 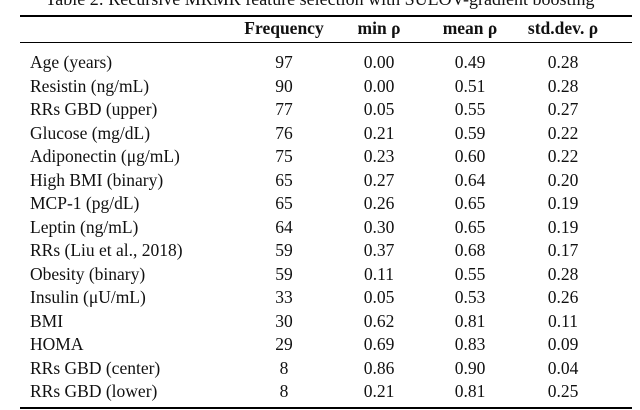 I want to click on table-cell: 0.83, so click(x=470, y=344).